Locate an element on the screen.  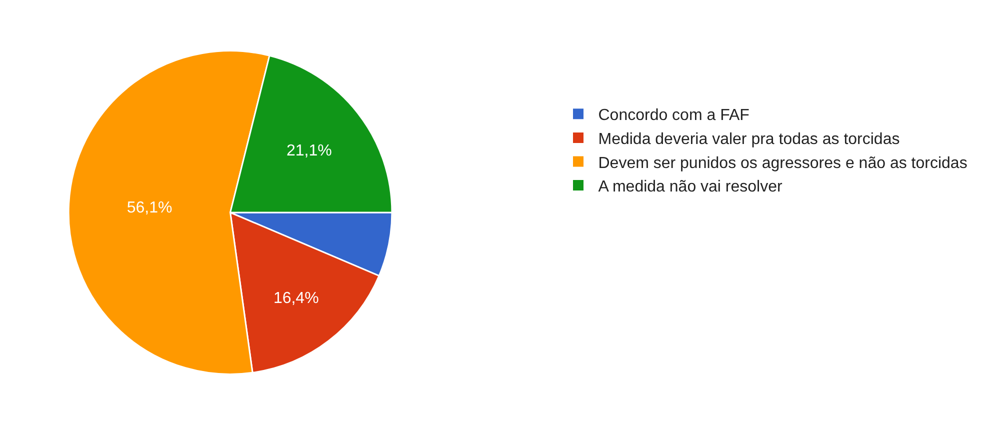
legend-label: Concordo com a FAF is located at coordinates (674, 115).